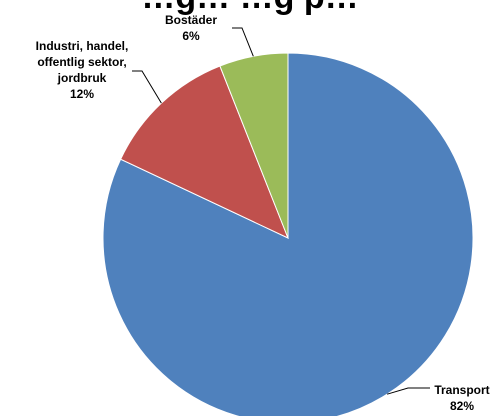 The height and width of the screenshot is (416, 500). What do you see at coordinates (204, 152) in the screenshot?
I see `pie-slice-industri` at bounding box center [204, 152].